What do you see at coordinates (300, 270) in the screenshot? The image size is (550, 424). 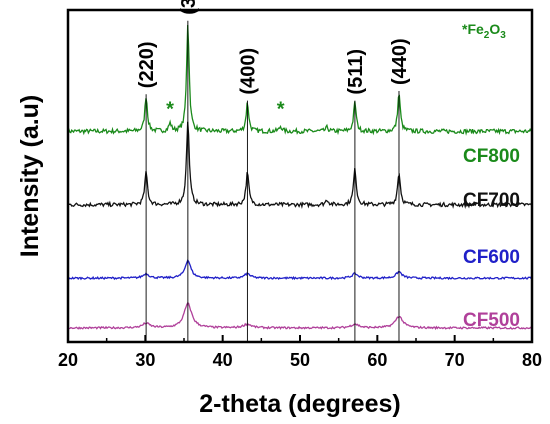 I see `series-line-cf600` at bounding box center [300, 270].